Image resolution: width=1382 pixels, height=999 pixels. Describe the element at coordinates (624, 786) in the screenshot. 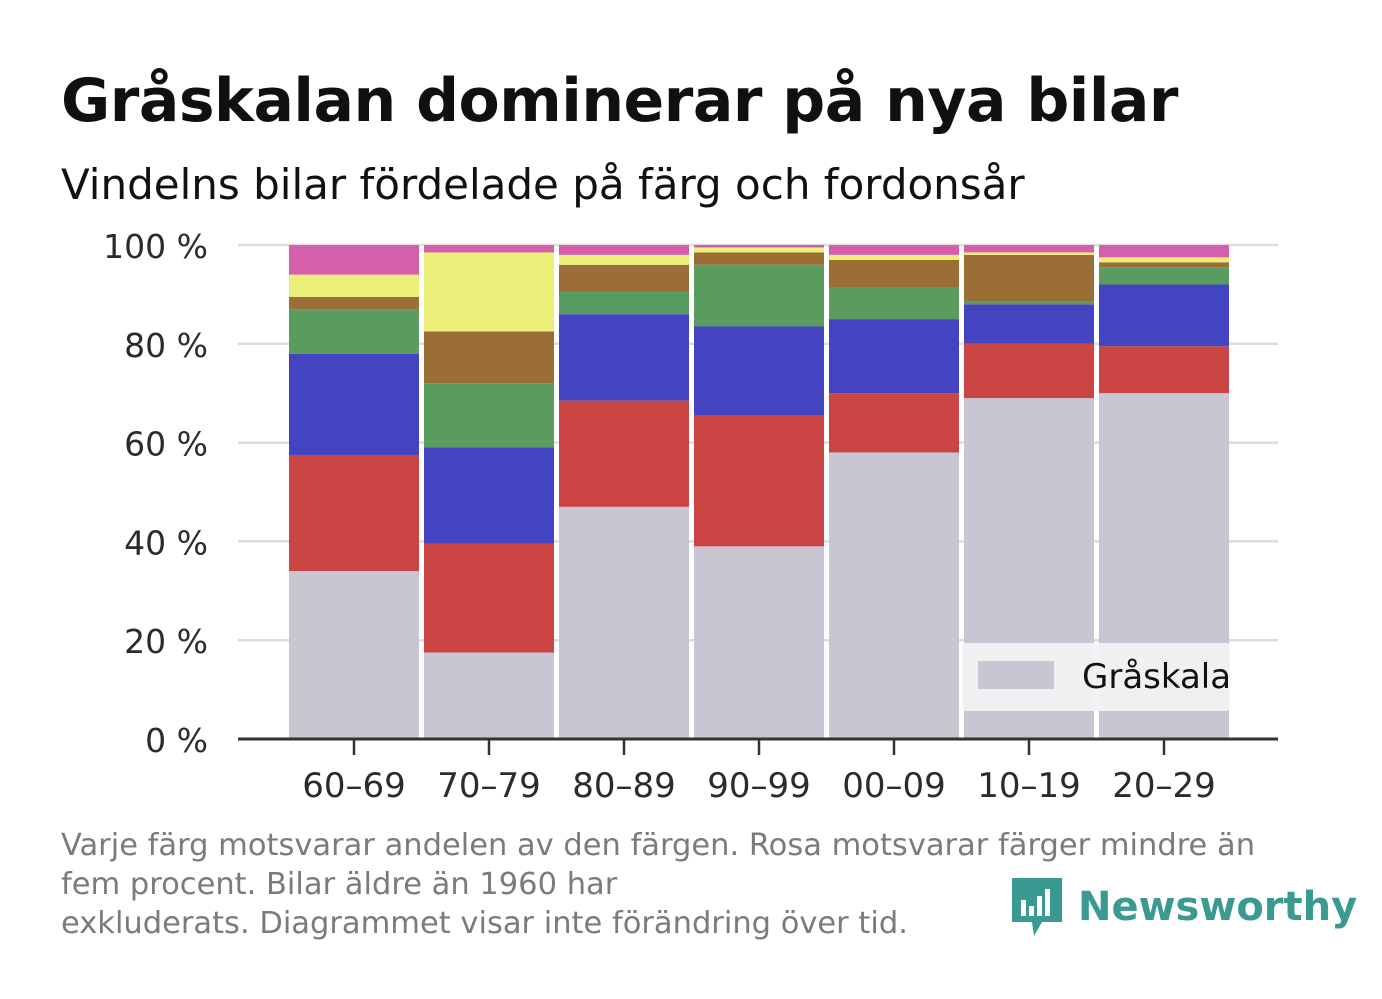

I see `x-tick-label: 80–89` at that location.